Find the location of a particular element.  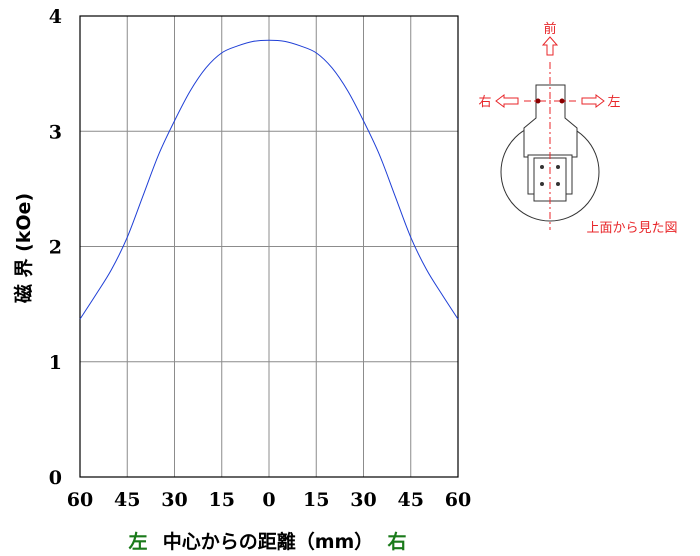

x-tick-label: 0 is located at coordinates (268, 500).